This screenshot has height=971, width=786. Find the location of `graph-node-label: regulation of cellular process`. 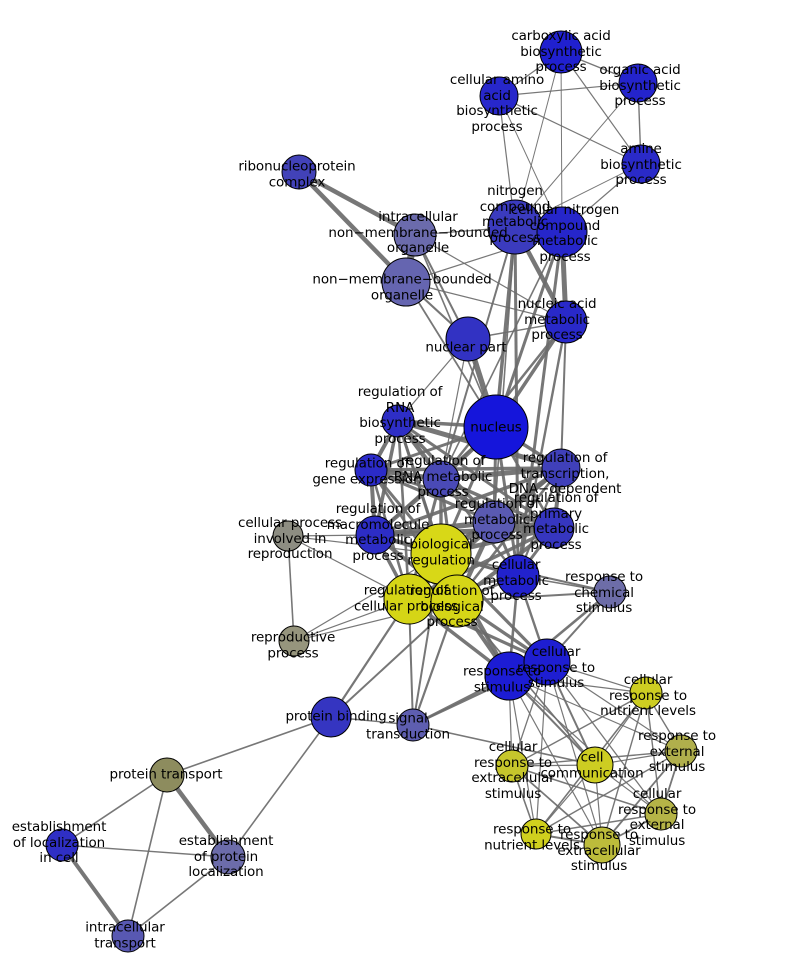

graph-node-label: regulation of cellular process is located at coordinates (406, 598).